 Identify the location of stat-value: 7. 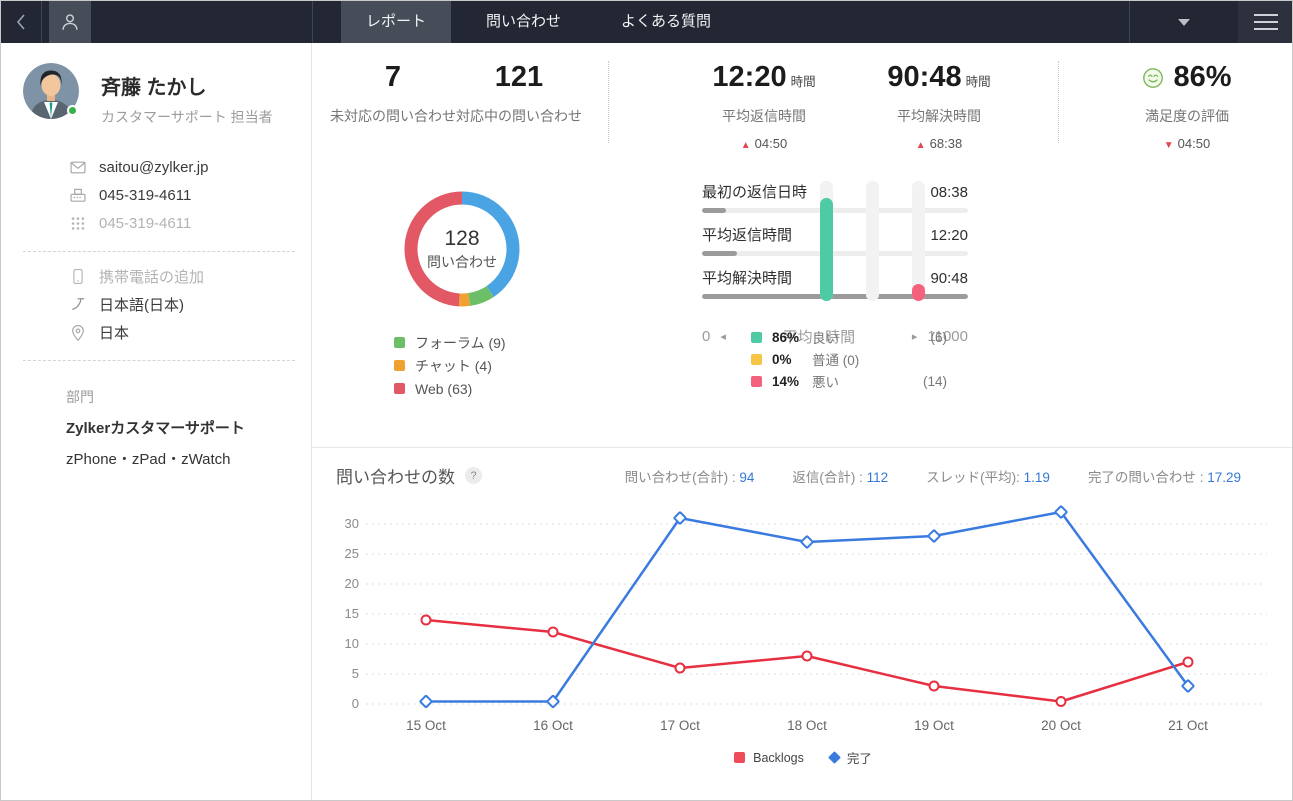
(393, 77).